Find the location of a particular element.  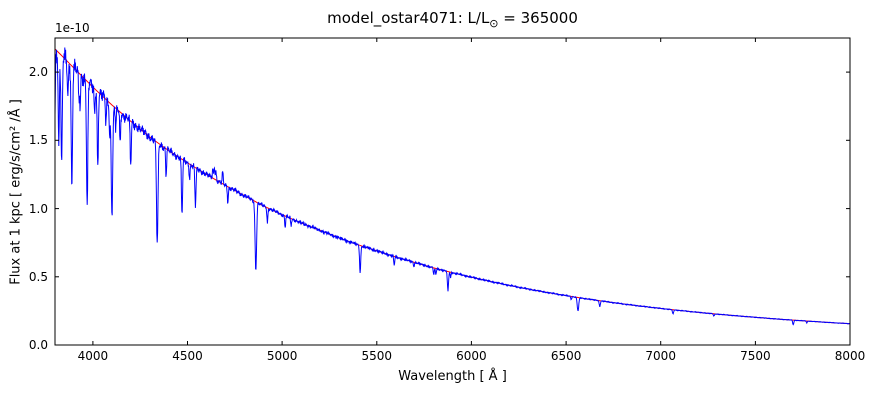

y-tick-label: 2.0 is located at coordinates (38, 72).